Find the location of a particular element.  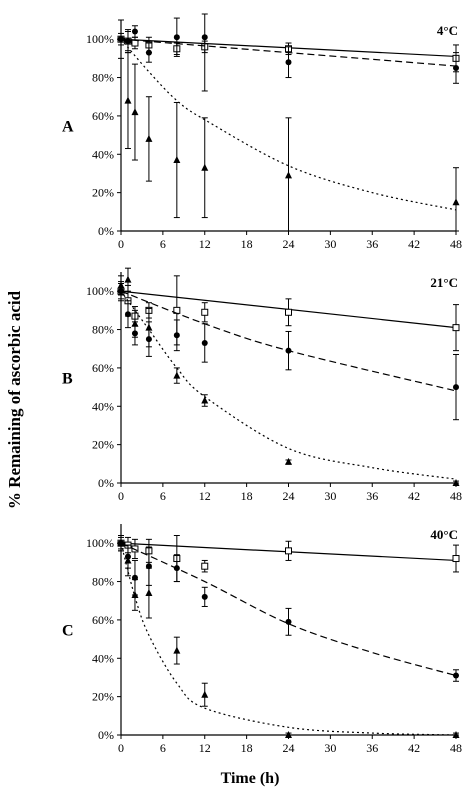

series-solid is located at coordinates (288, 559).